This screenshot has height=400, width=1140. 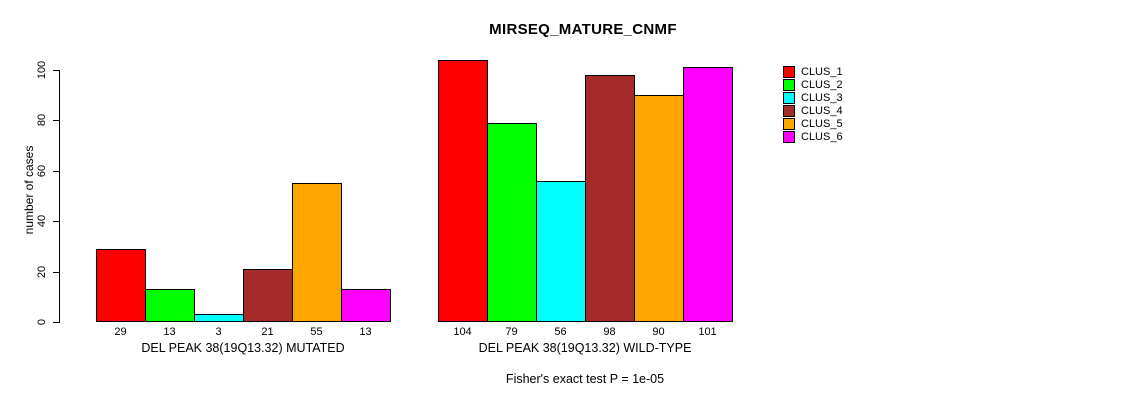 What do you see at coordinates (707, 332) in the screenshot?
I see `bar-value-label: 101` at bounding box center [707, 332].